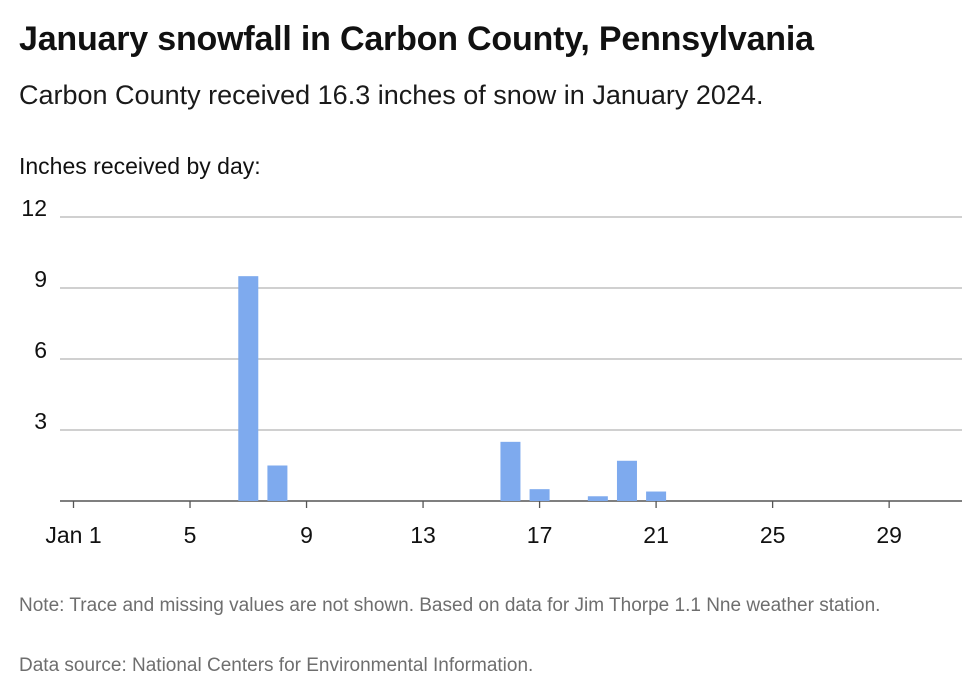 This screenshot has width=980, height=699. Describe the element at coordinates (540, 535) in the screenshot. I see `x-tick-label: 17` at that location.